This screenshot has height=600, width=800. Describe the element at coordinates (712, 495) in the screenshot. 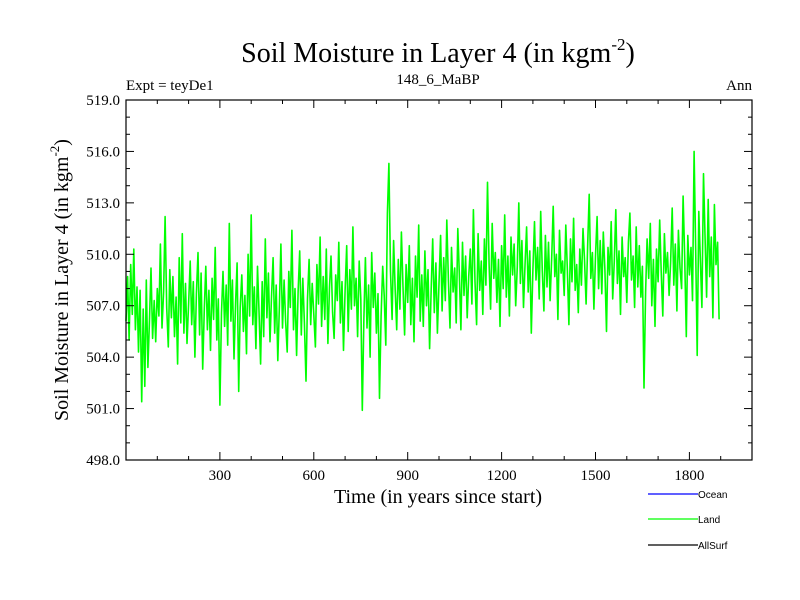

I see `legend-ocean-label: Ocean` at that location.